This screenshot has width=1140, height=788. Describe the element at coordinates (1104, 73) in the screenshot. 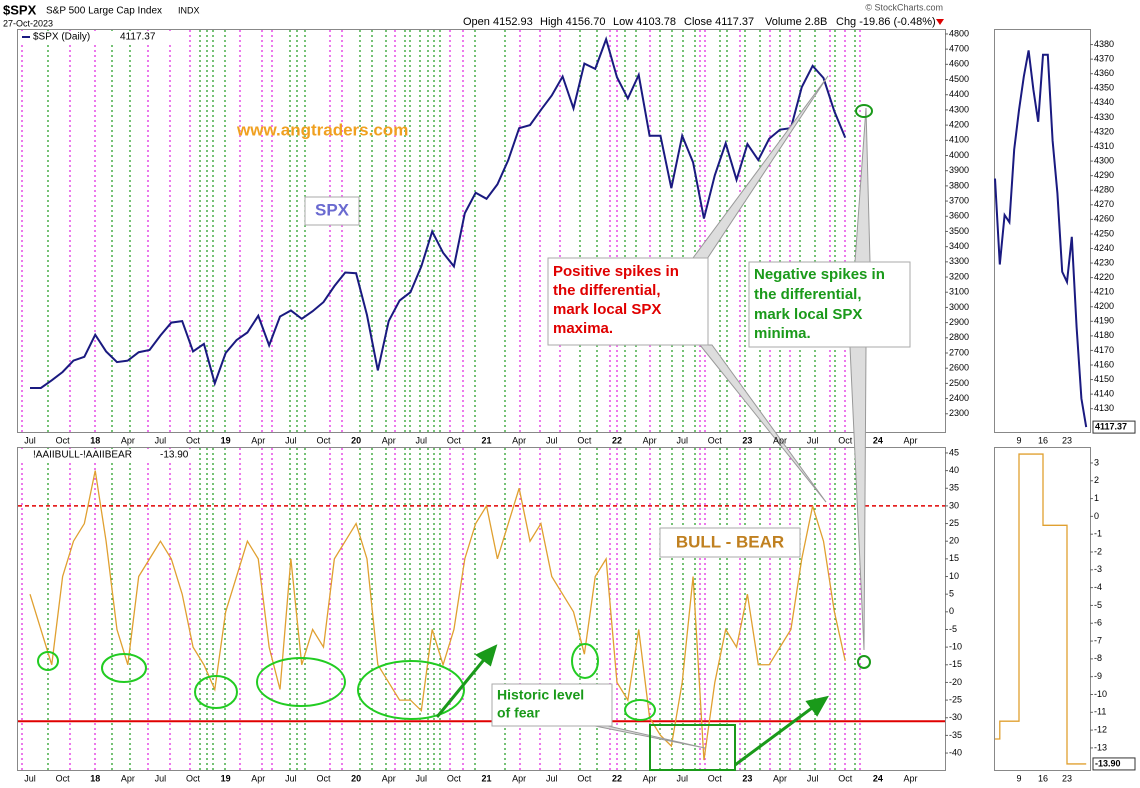

I see `y-tick-label: 4360` at that location.